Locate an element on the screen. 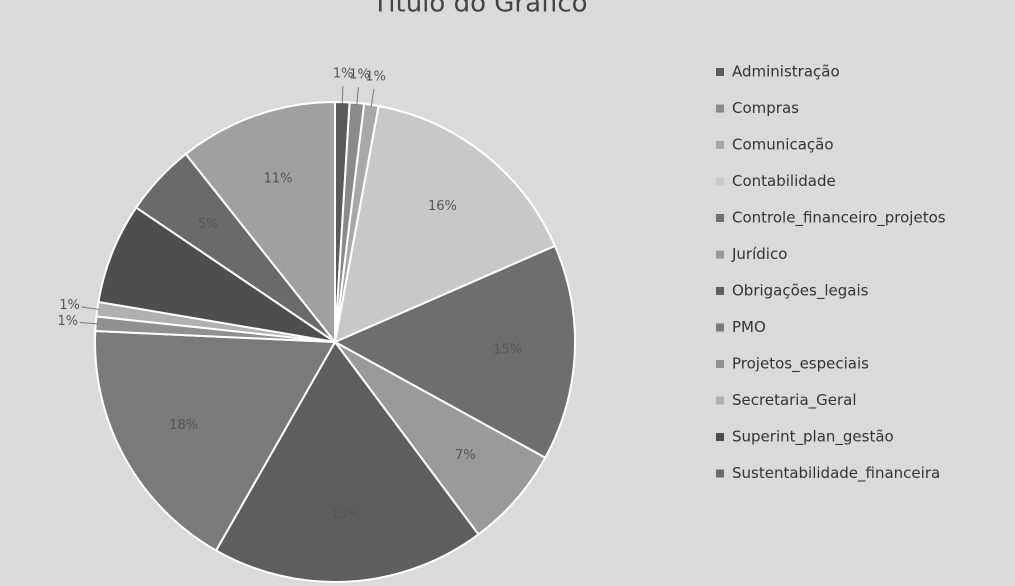 The image size is (1015, 586). data-label: 16% is located at coordinates (442, 206).